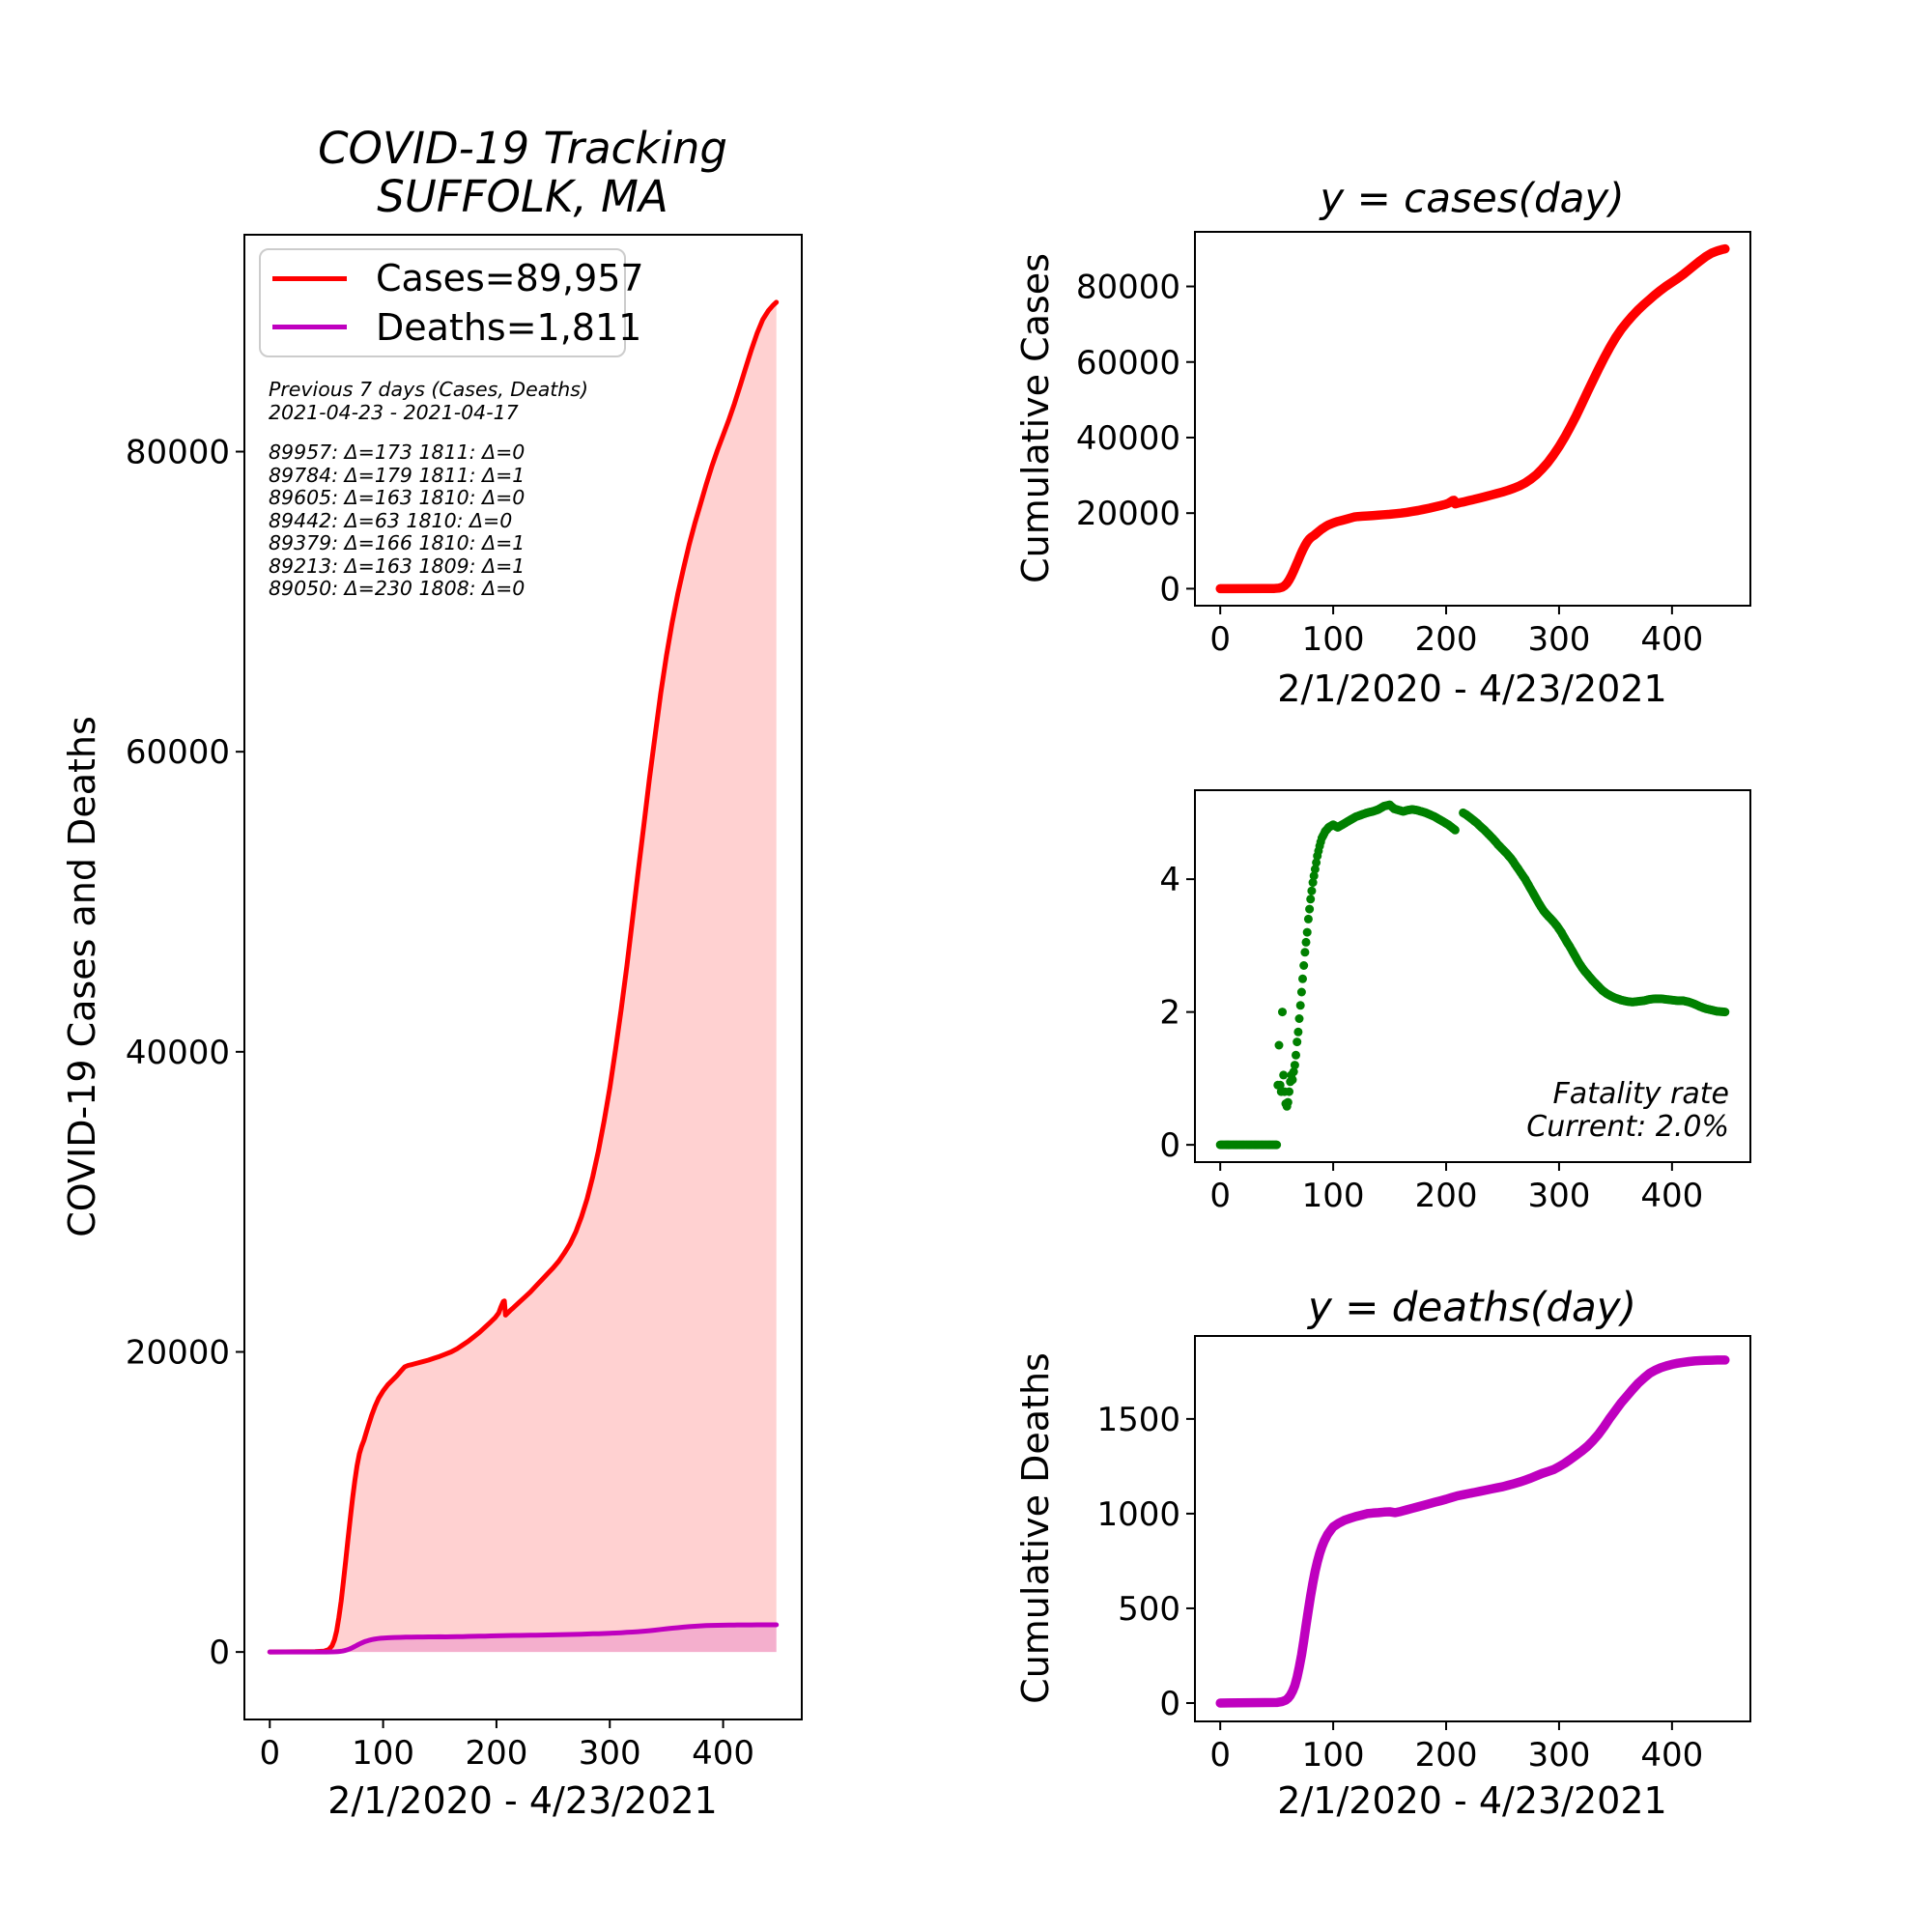 This screenshot has width=1932, height=1932. I want to click on fatality-rate-note: Fatality rate Current: 2.0%, so click(1627, 1111).